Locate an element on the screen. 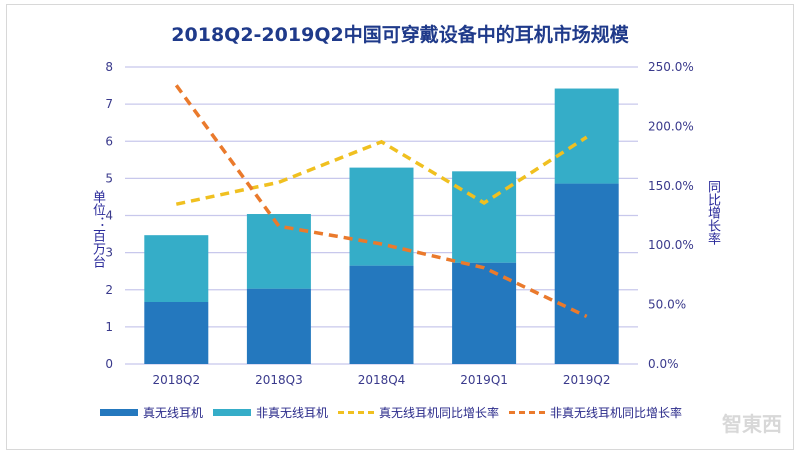 Image resolution: width=800 pixels, height=454 pixels. x-tick-label: 2019Q1 is located at coordinates (484, 380).